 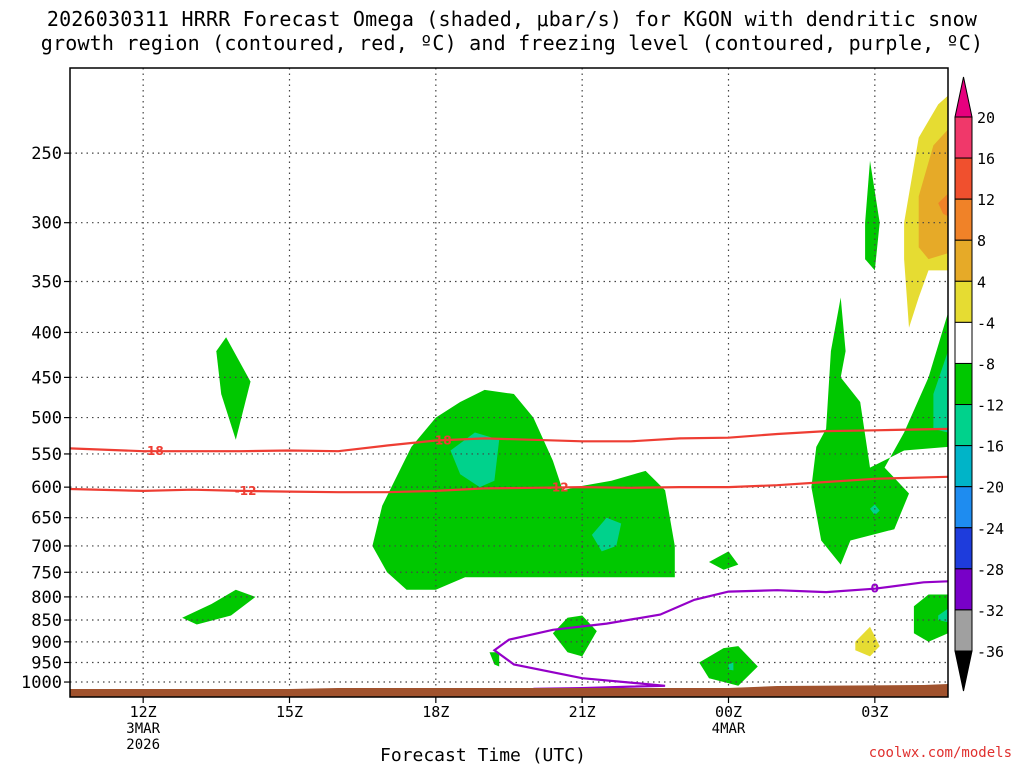 I want to click on x-date-label-12Z: 3MAR, so click(x=143, y=729).